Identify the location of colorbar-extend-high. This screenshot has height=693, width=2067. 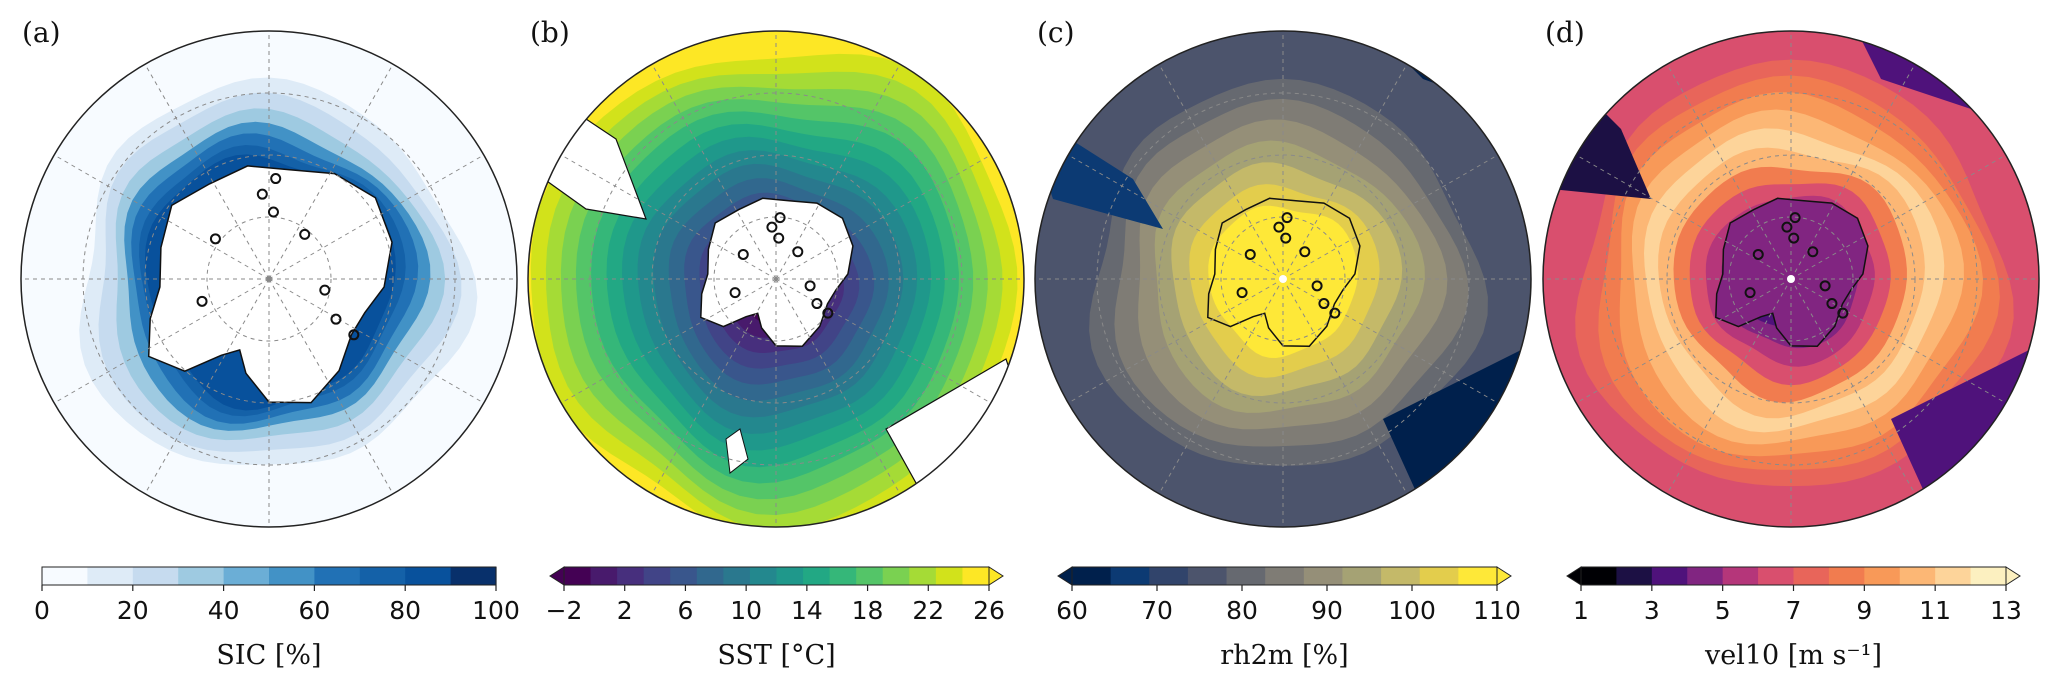
(1504, 576).